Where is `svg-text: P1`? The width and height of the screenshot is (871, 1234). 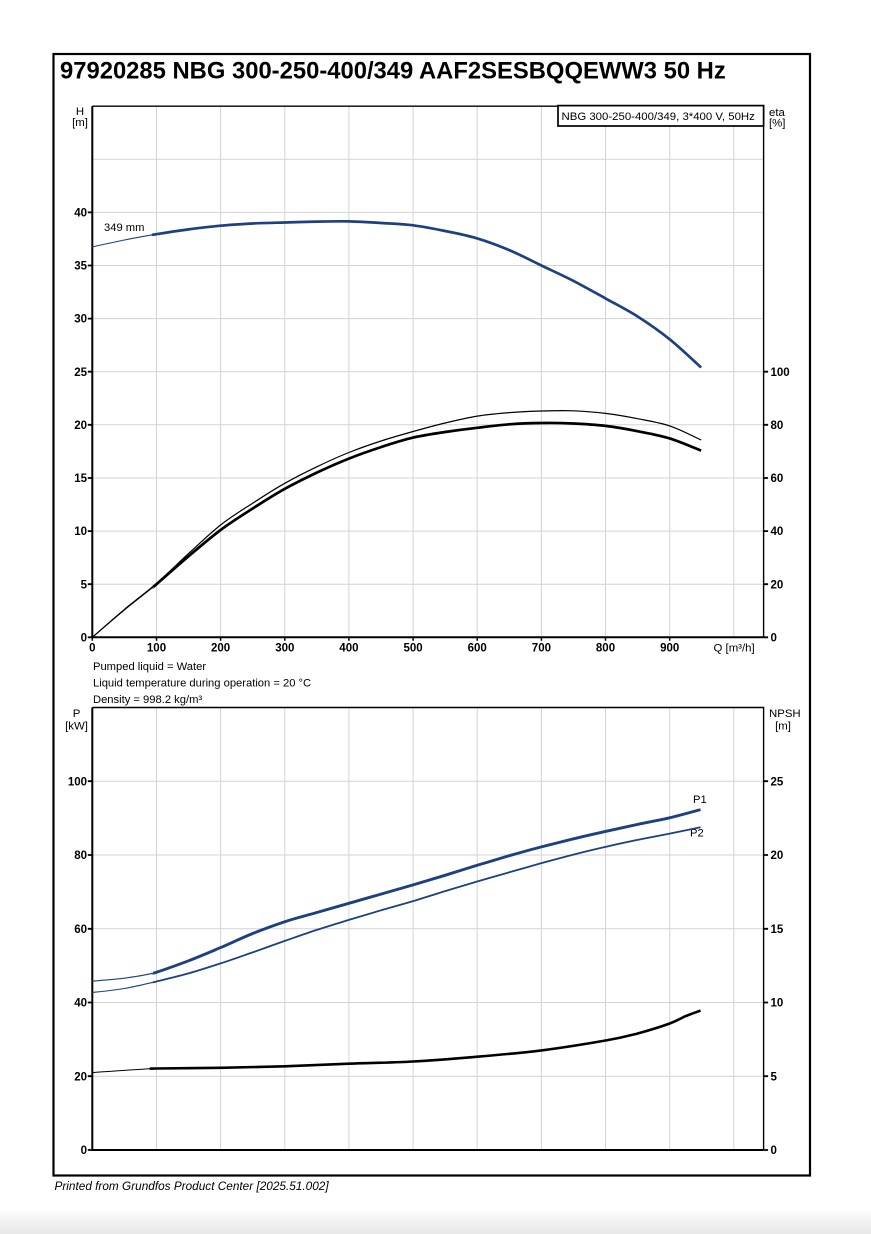
svg-text: P1 is located at coordinates (700, 800).